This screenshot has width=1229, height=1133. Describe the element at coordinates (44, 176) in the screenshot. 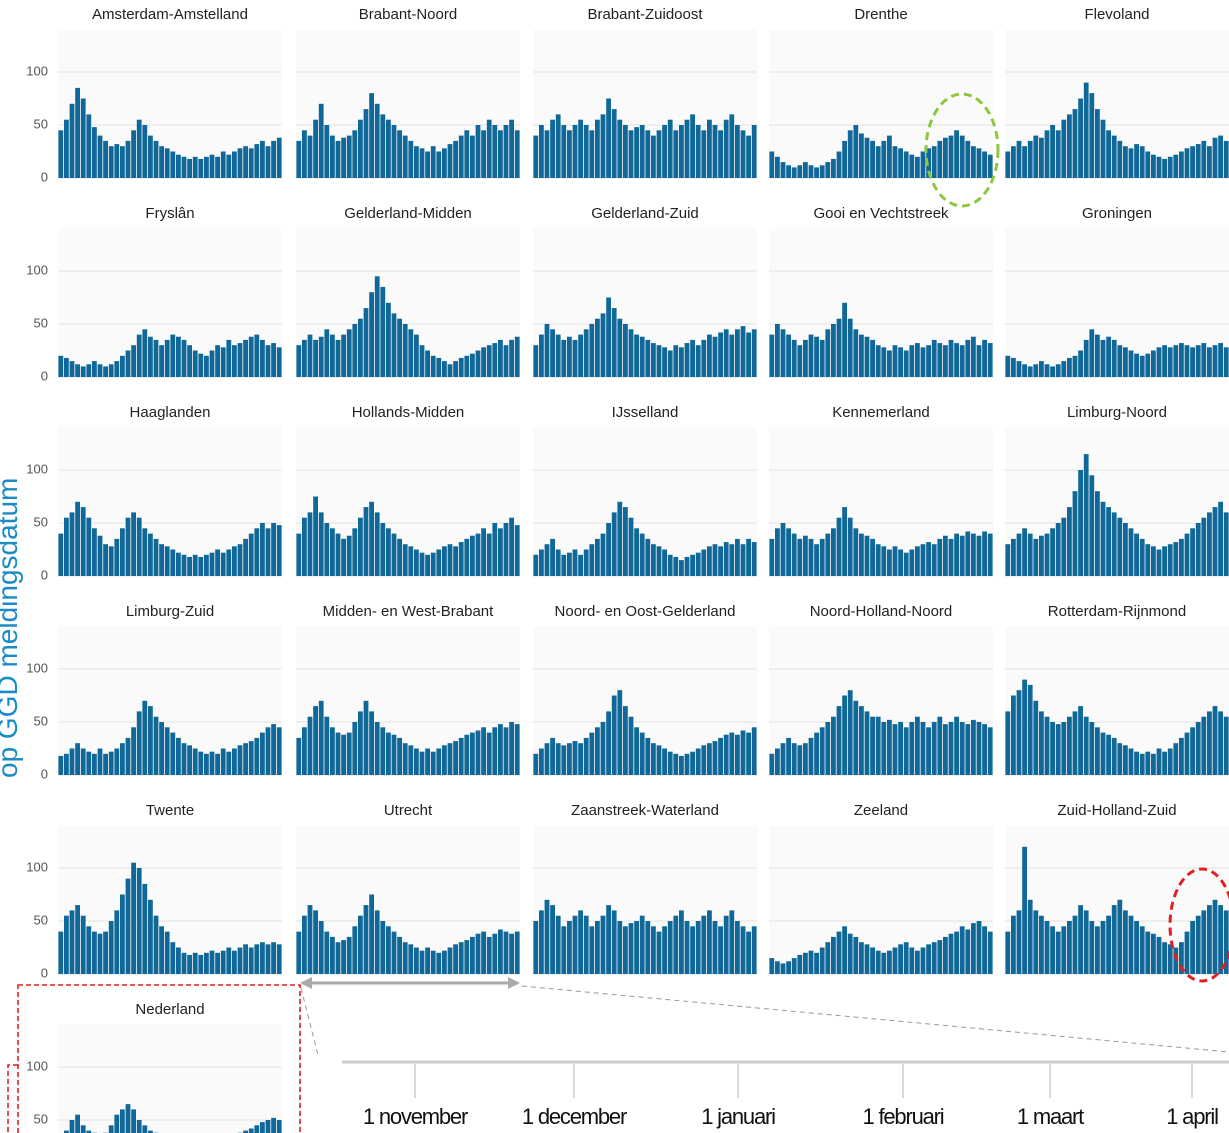

I see `y-tick-label: 0` at that location.